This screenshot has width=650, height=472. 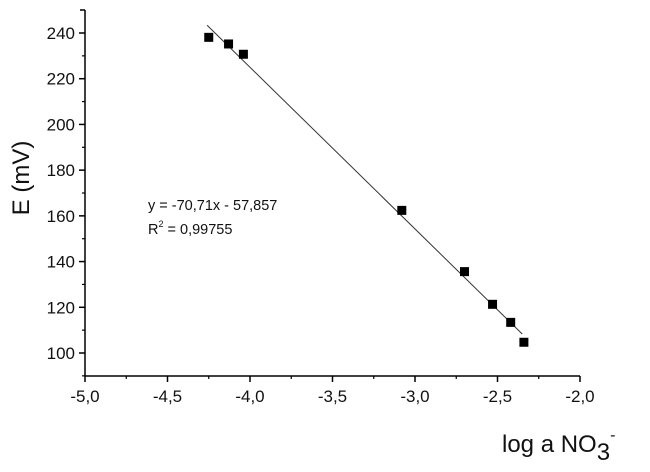 What do you see at coordinates (190, 228) in the screenshot?
I see `r-squared-annotation: R2 = 0,99755` at bounding box center [190, 228].